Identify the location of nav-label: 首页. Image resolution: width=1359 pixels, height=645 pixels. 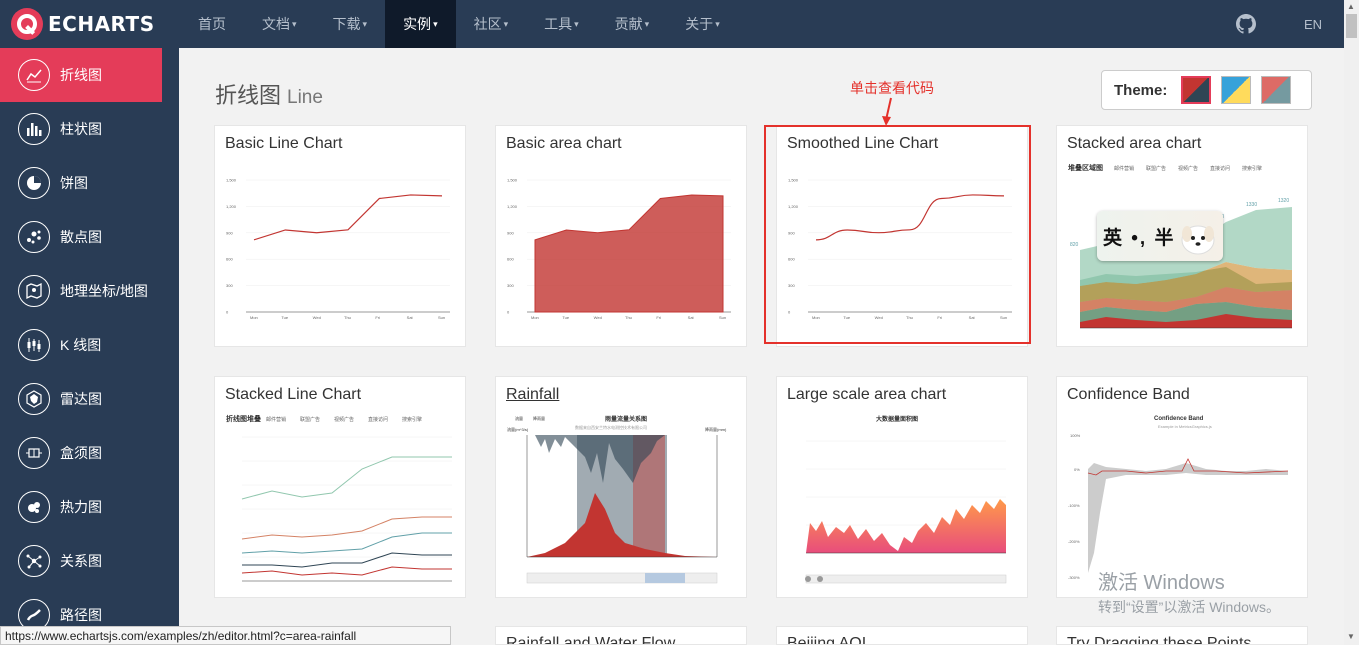
(212, 24).